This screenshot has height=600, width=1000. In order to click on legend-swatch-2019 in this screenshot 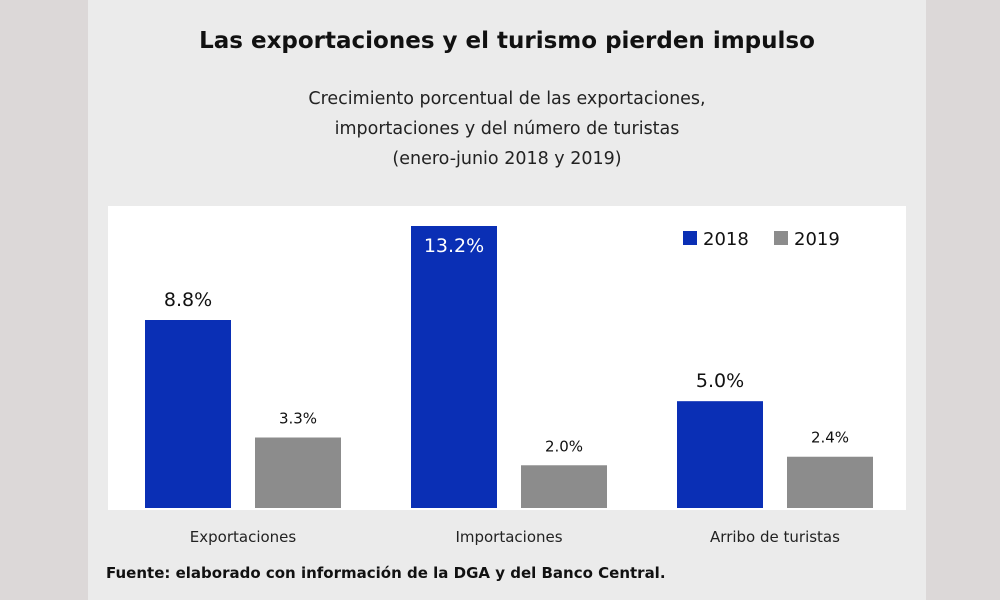, I will do `click(781, 238)`.